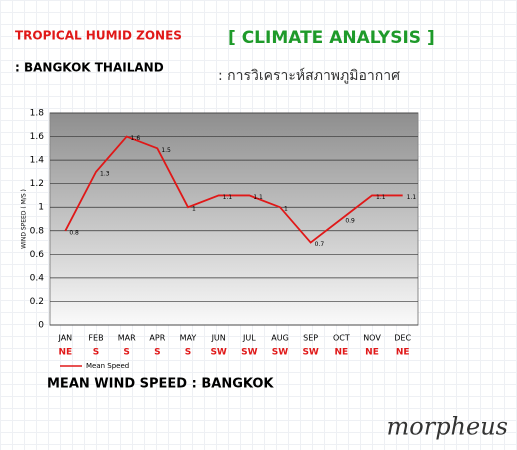 This screenshot has width=517, height=450. Describe the element at coordinates (41, 326) in the screenshot. I see `y-tick-label: 0` at that location.